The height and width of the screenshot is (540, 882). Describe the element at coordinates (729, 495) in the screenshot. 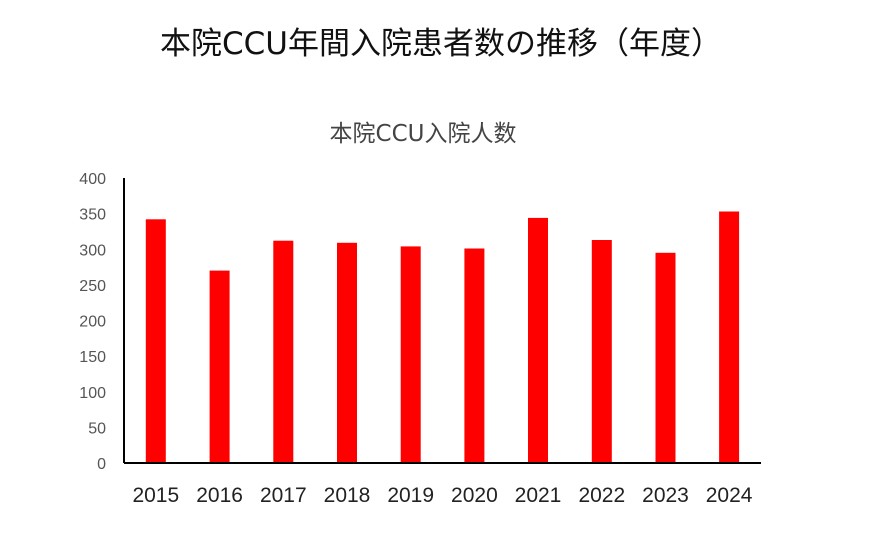

I see `x-tick-label: 2024` at that location.